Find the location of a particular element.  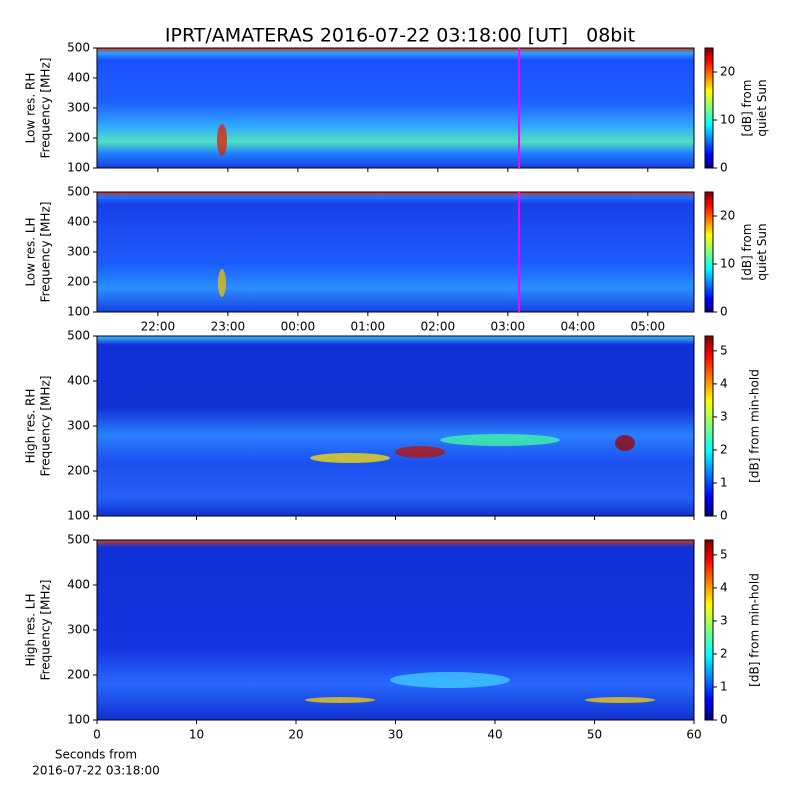

x-tick-label: 03:00 is located at coordinates (508, 327).